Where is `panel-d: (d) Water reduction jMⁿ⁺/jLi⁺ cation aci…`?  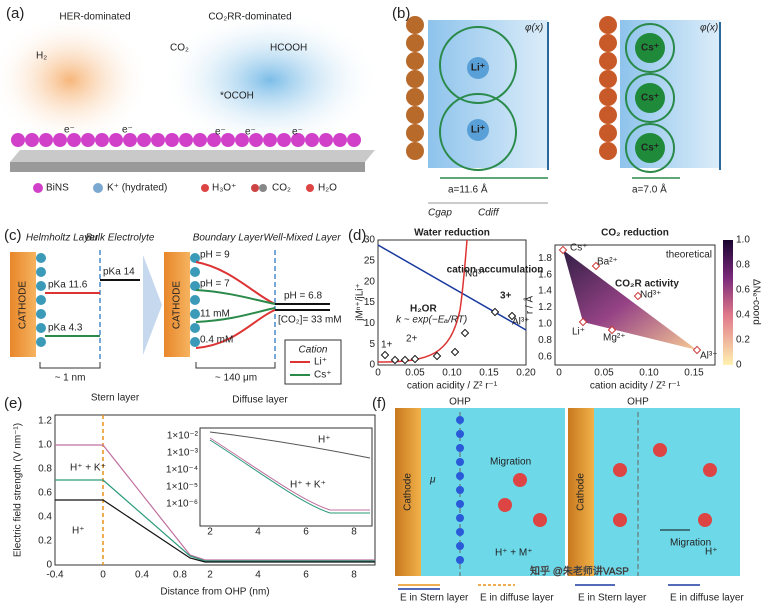 panel-d: (d) Water reduction jMⁿ⁺/jLi⁺ cation aci… is located at coordinates (554, 309).